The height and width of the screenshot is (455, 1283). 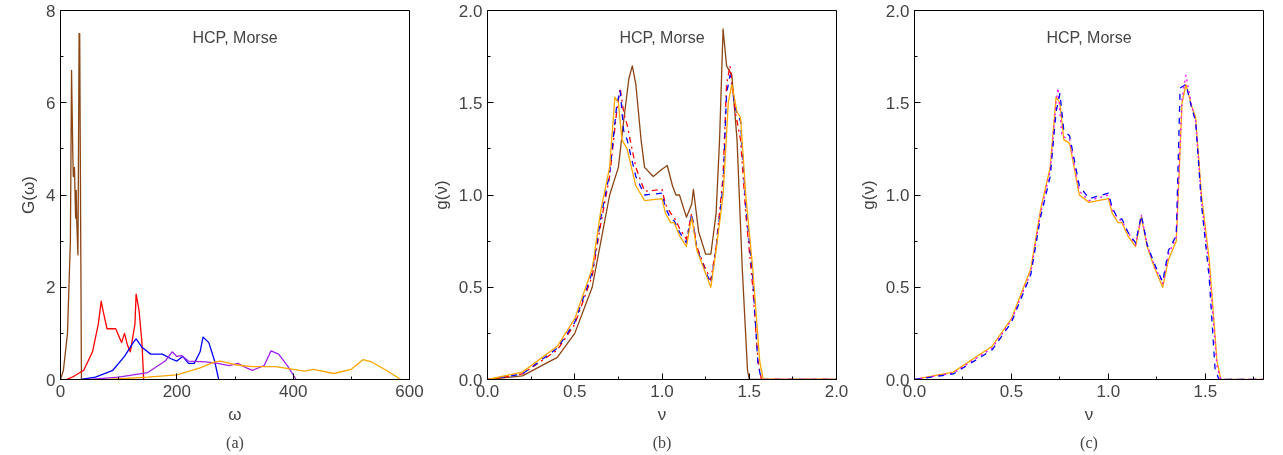 What do you see at coordinates (836, 391) in the screenshot?
I see `x-tick-label: 2.0` at bounding box center [836, 391].